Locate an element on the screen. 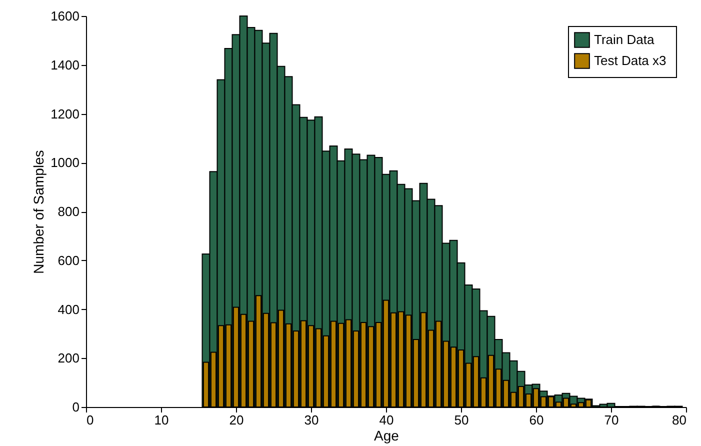  x-tick-label: 10 is located at coordinates (161, 420).